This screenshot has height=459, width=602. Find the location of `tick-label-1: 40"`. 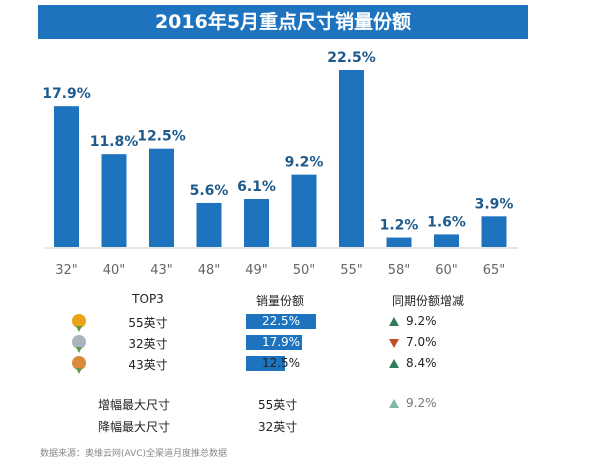

tick-label-1: 40" is located at coordinates (114, 270).